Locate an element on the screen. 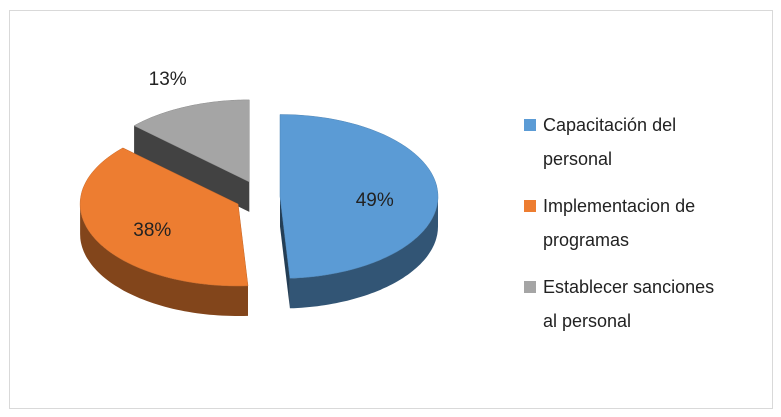  legend-item: Establecer sanciones al personal is located at coordinates (624, 304).